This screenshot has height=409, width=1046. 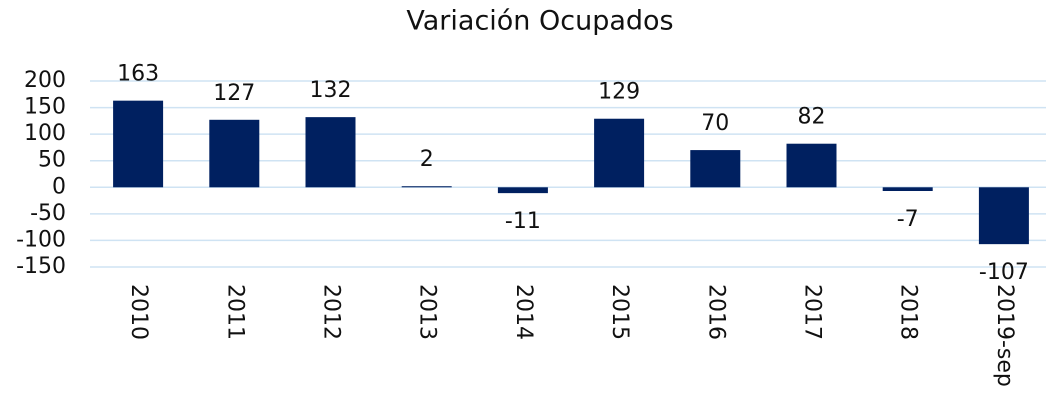 What do you see at coordinates (619, 312) in the screenshot?
I see `x-tick-label: 2015` at bounding box center [619, 312].